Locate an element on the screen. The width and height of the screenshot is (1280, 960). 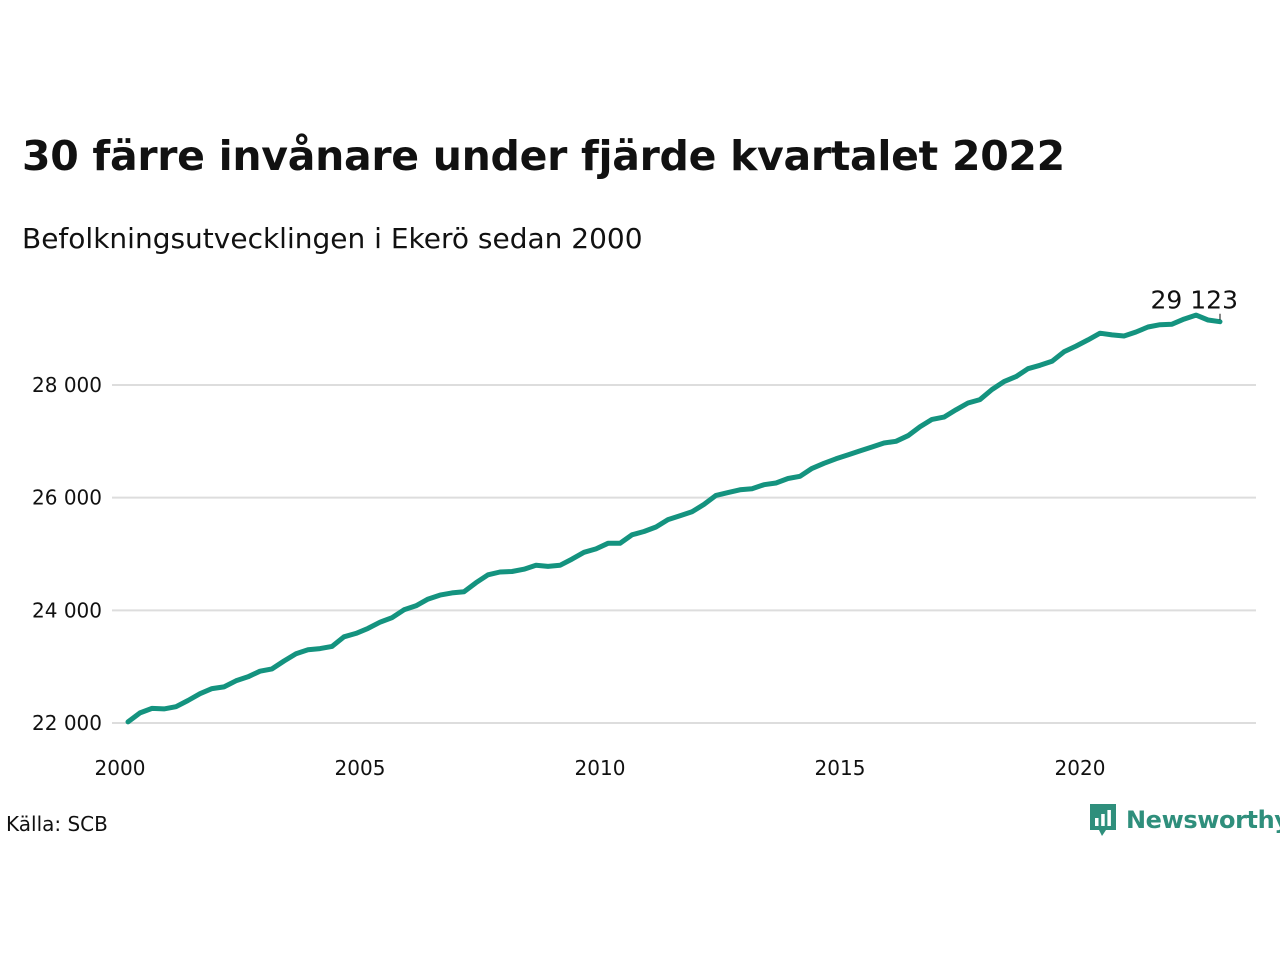
x-tick-label: 2015 is located at coordinates (840, 768).